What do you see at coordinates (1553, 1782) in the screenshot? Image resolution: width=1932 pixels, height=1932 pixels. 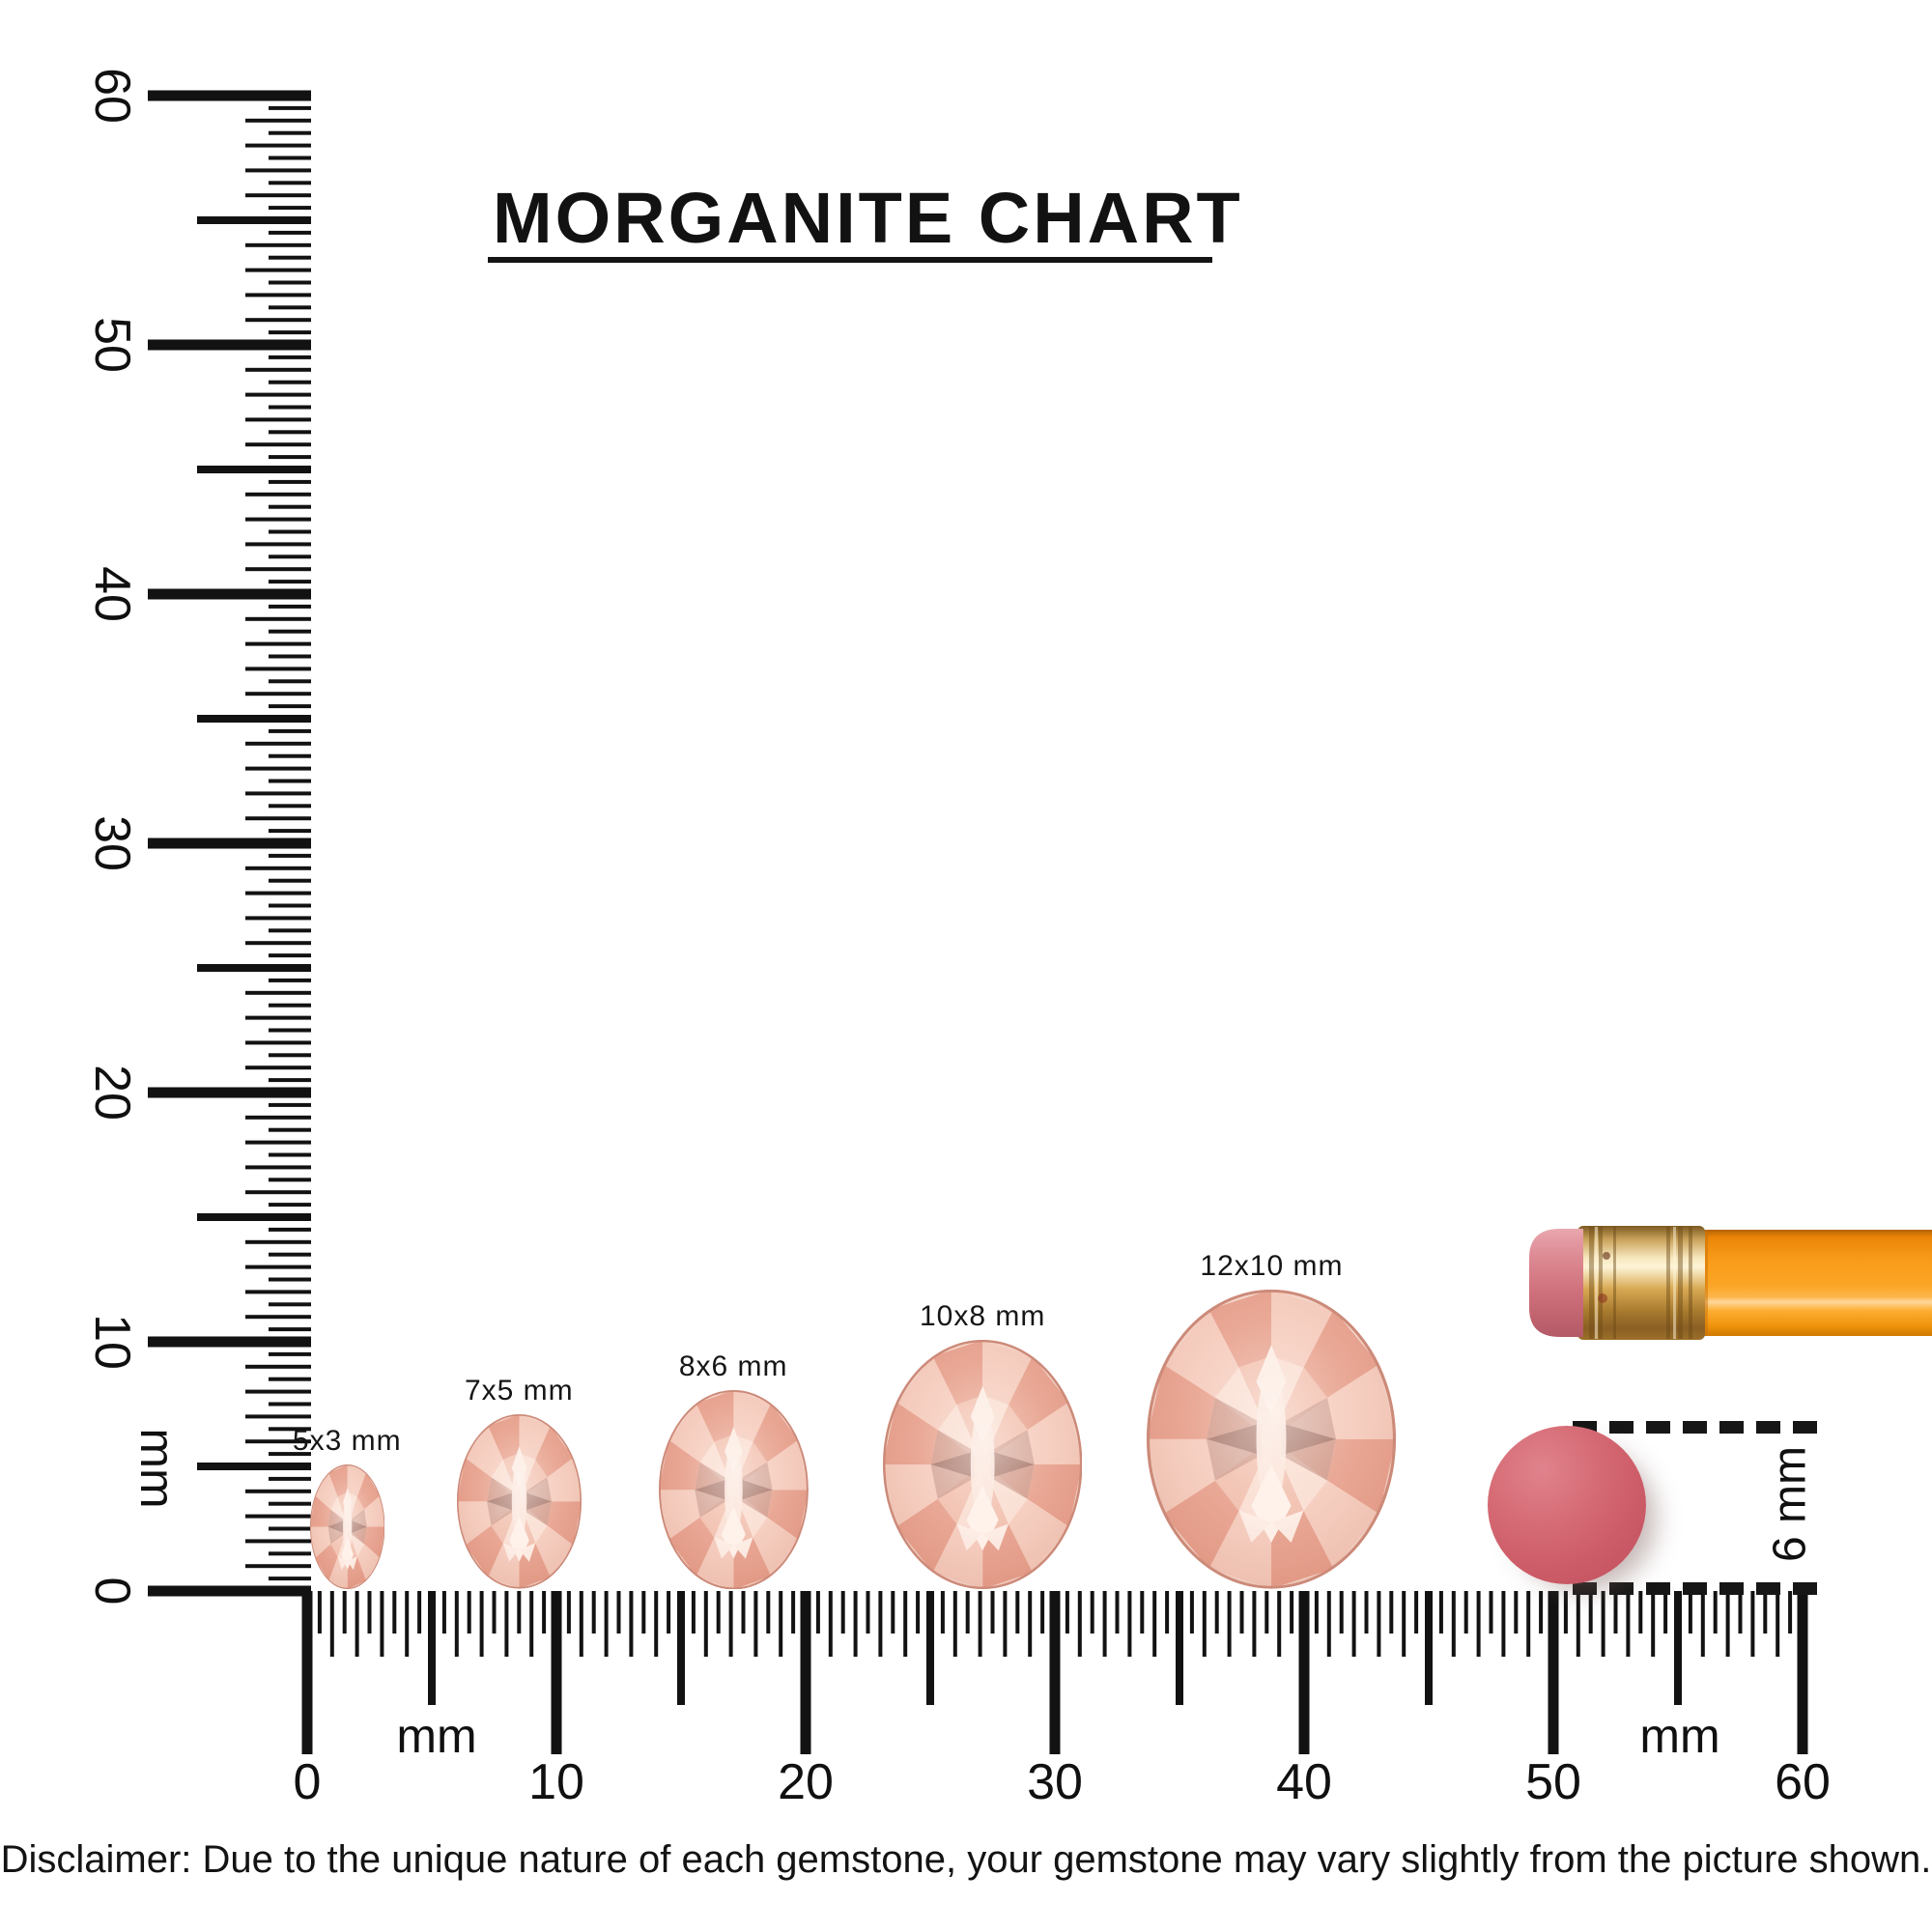 I see `h-ruler-number-50: 50` at bounding box center [1553, 1782].